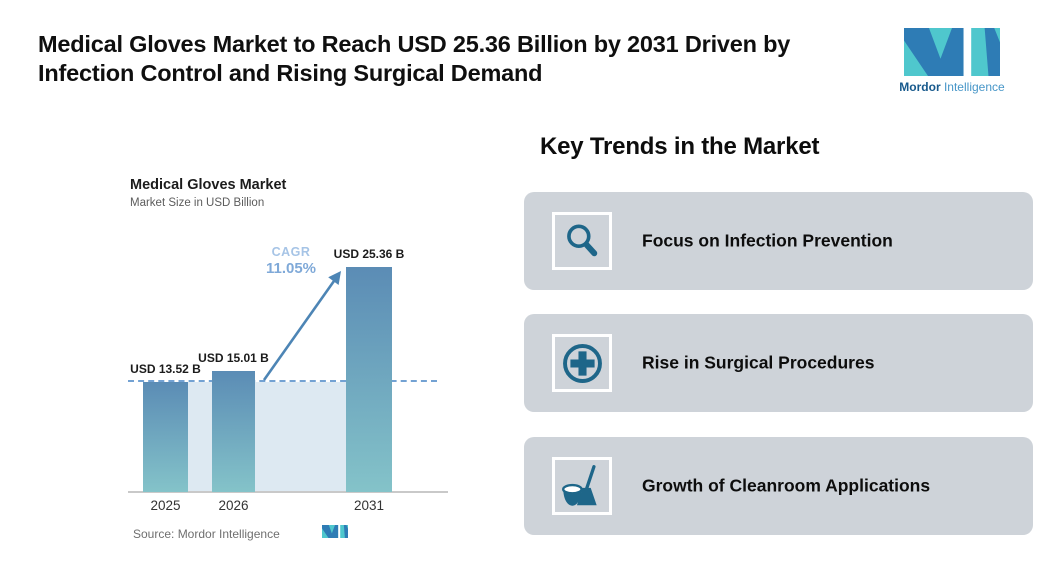  I want to click on x-axis-label-2026: 2026, so click(233, 505).